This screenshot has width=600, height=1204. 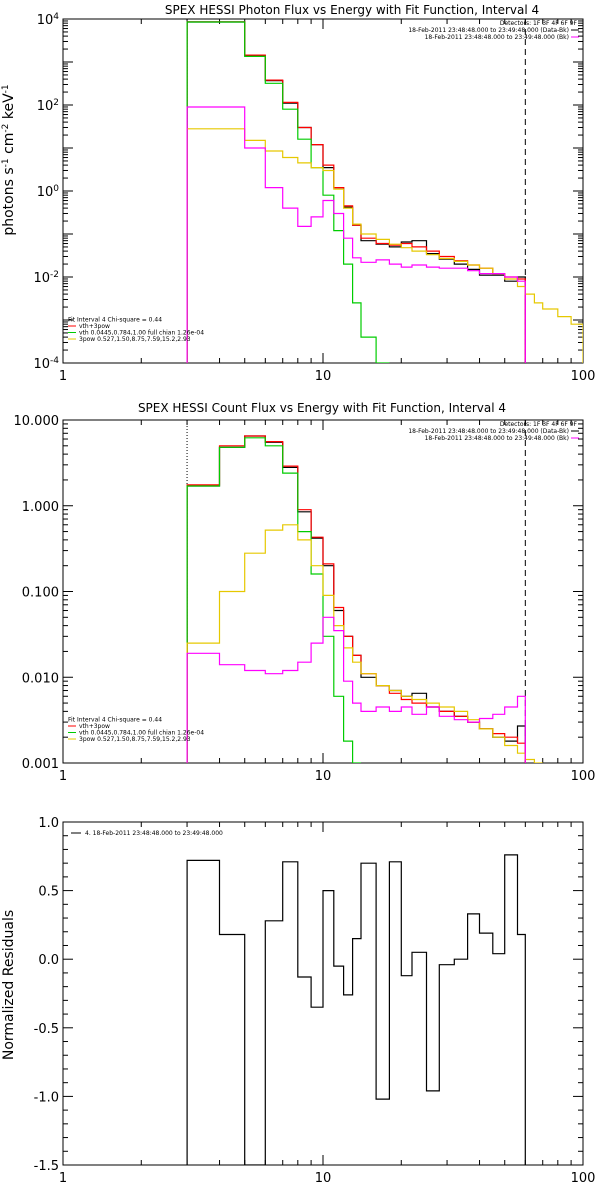 I want to click on y-tick-label: 0.5, so click(x=48, y=892).